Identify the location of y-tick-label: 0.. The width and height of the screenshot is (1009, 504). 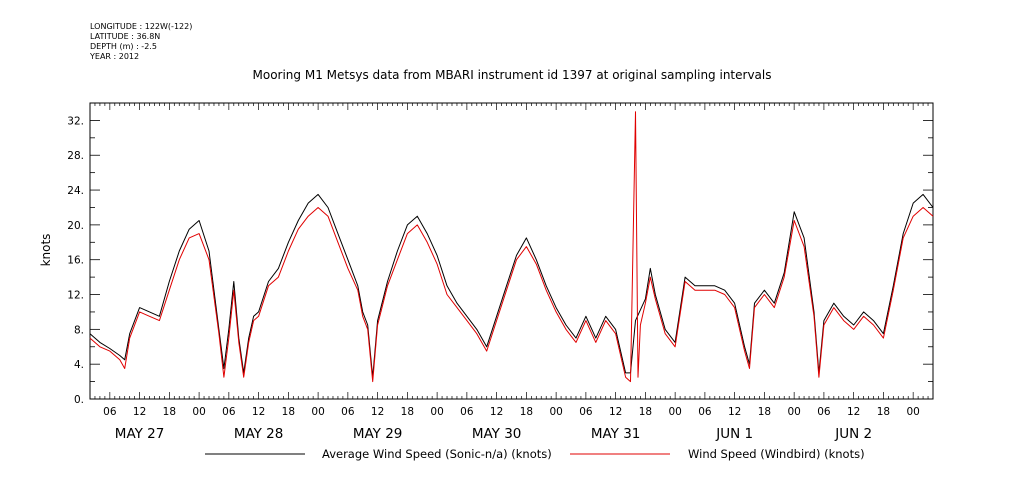
(79, 400).